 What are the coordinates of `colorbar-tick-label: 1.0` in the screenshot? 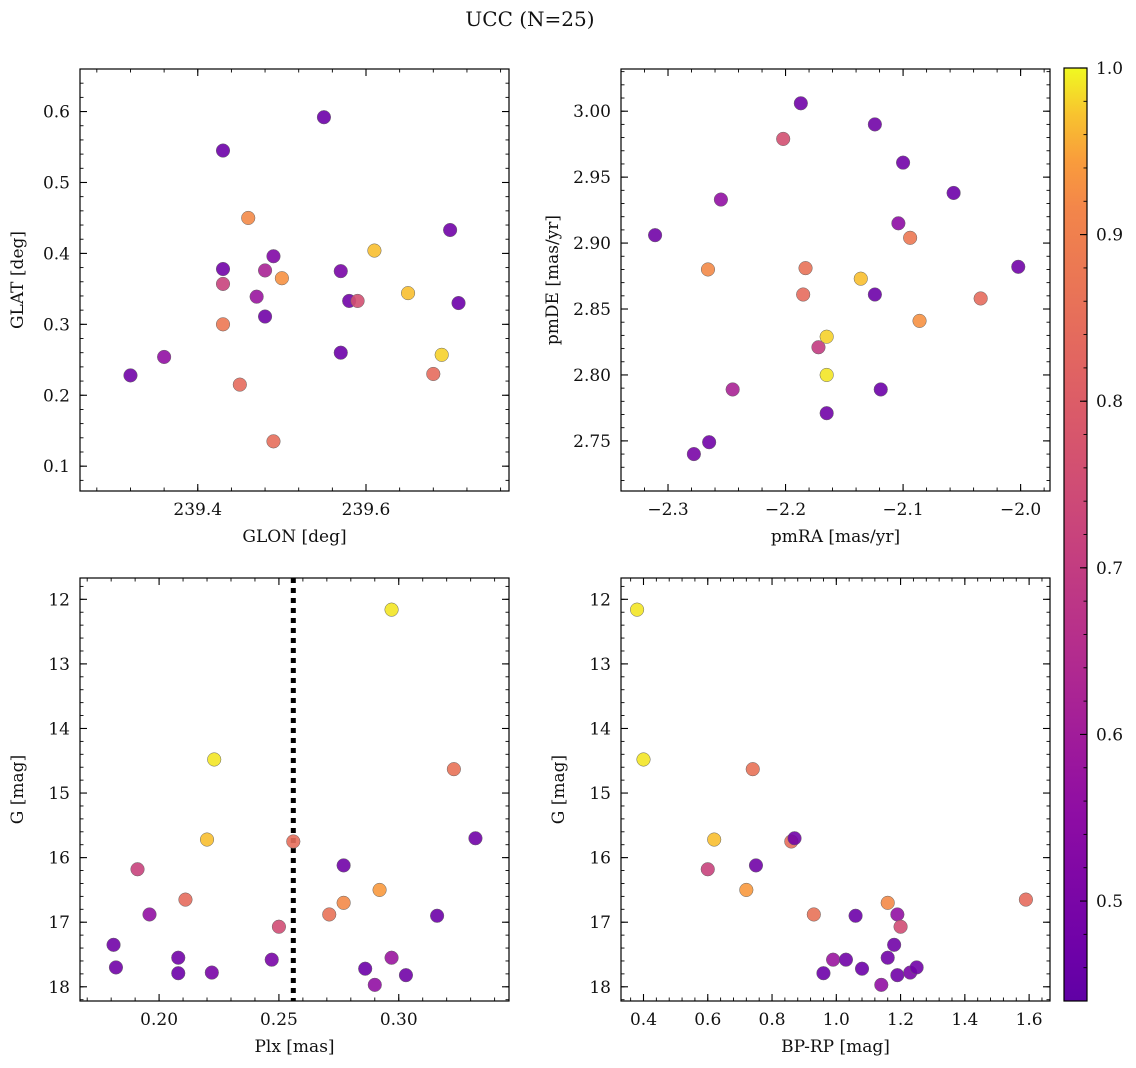 It's located at (1109, 69).